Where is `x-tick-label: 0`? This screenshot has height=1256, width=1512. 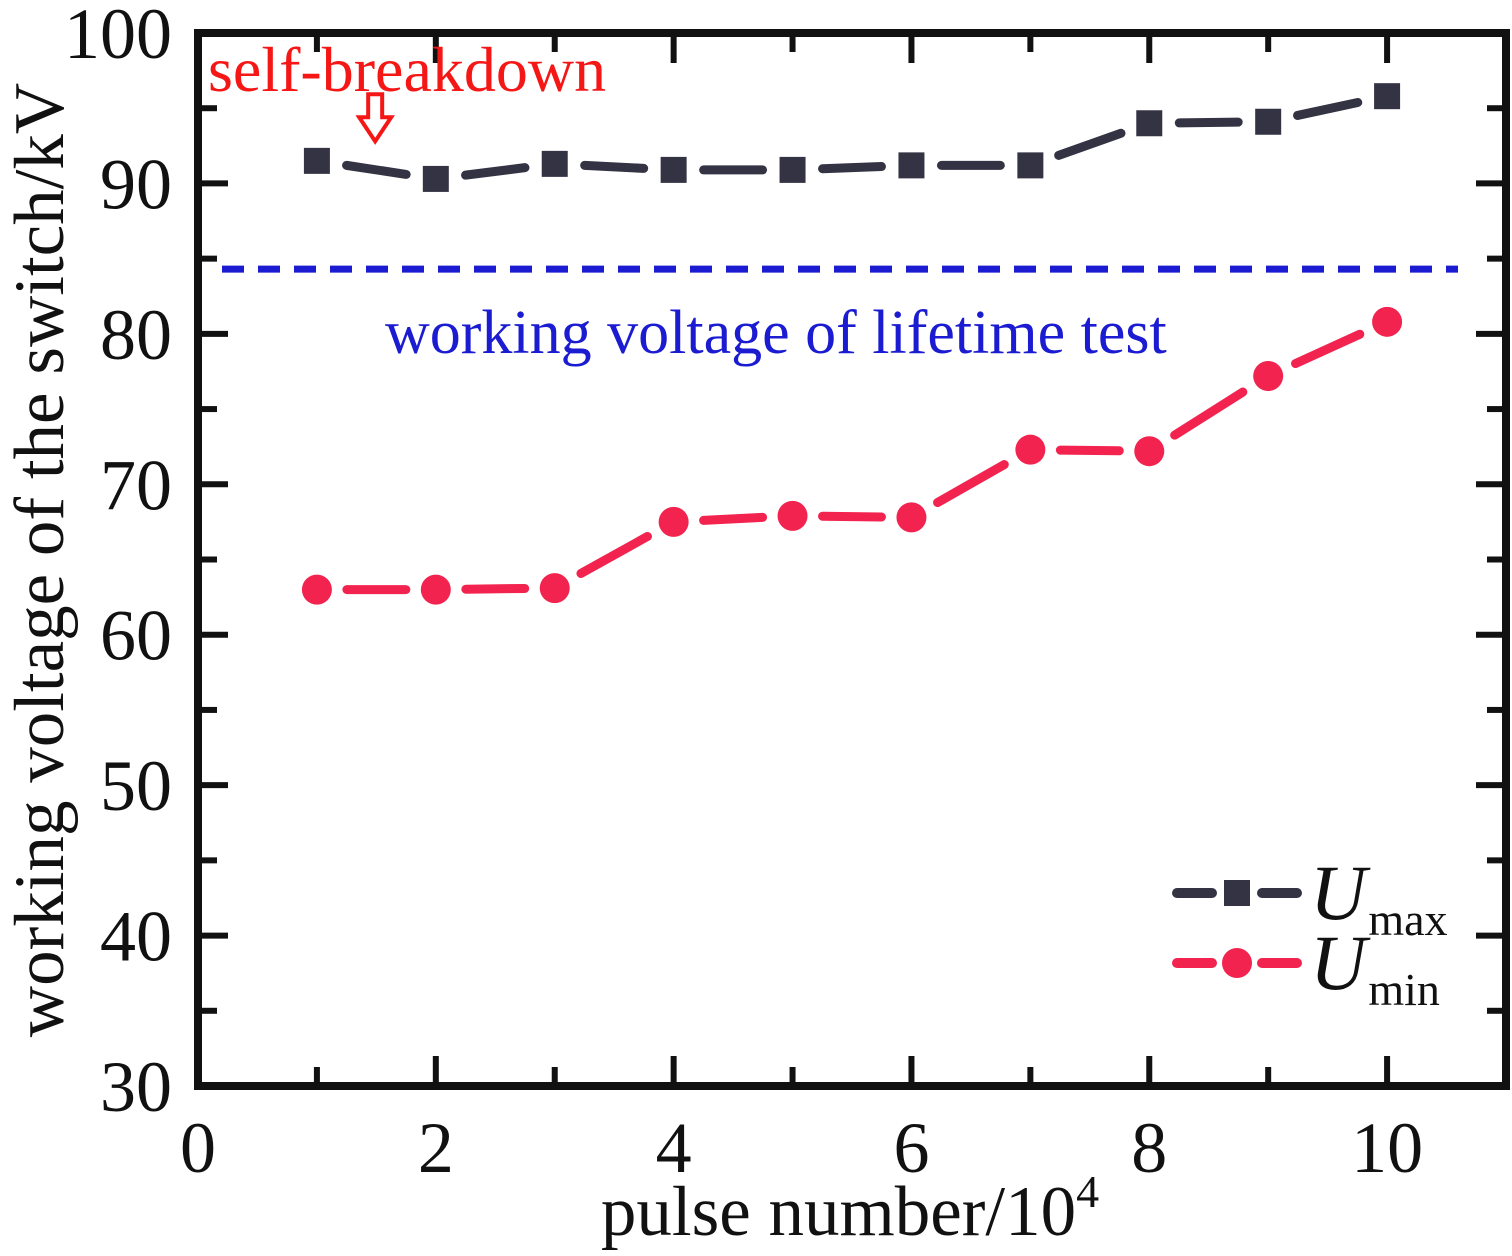 x-tick-label: 0 is located at coordinates (198, 1148).